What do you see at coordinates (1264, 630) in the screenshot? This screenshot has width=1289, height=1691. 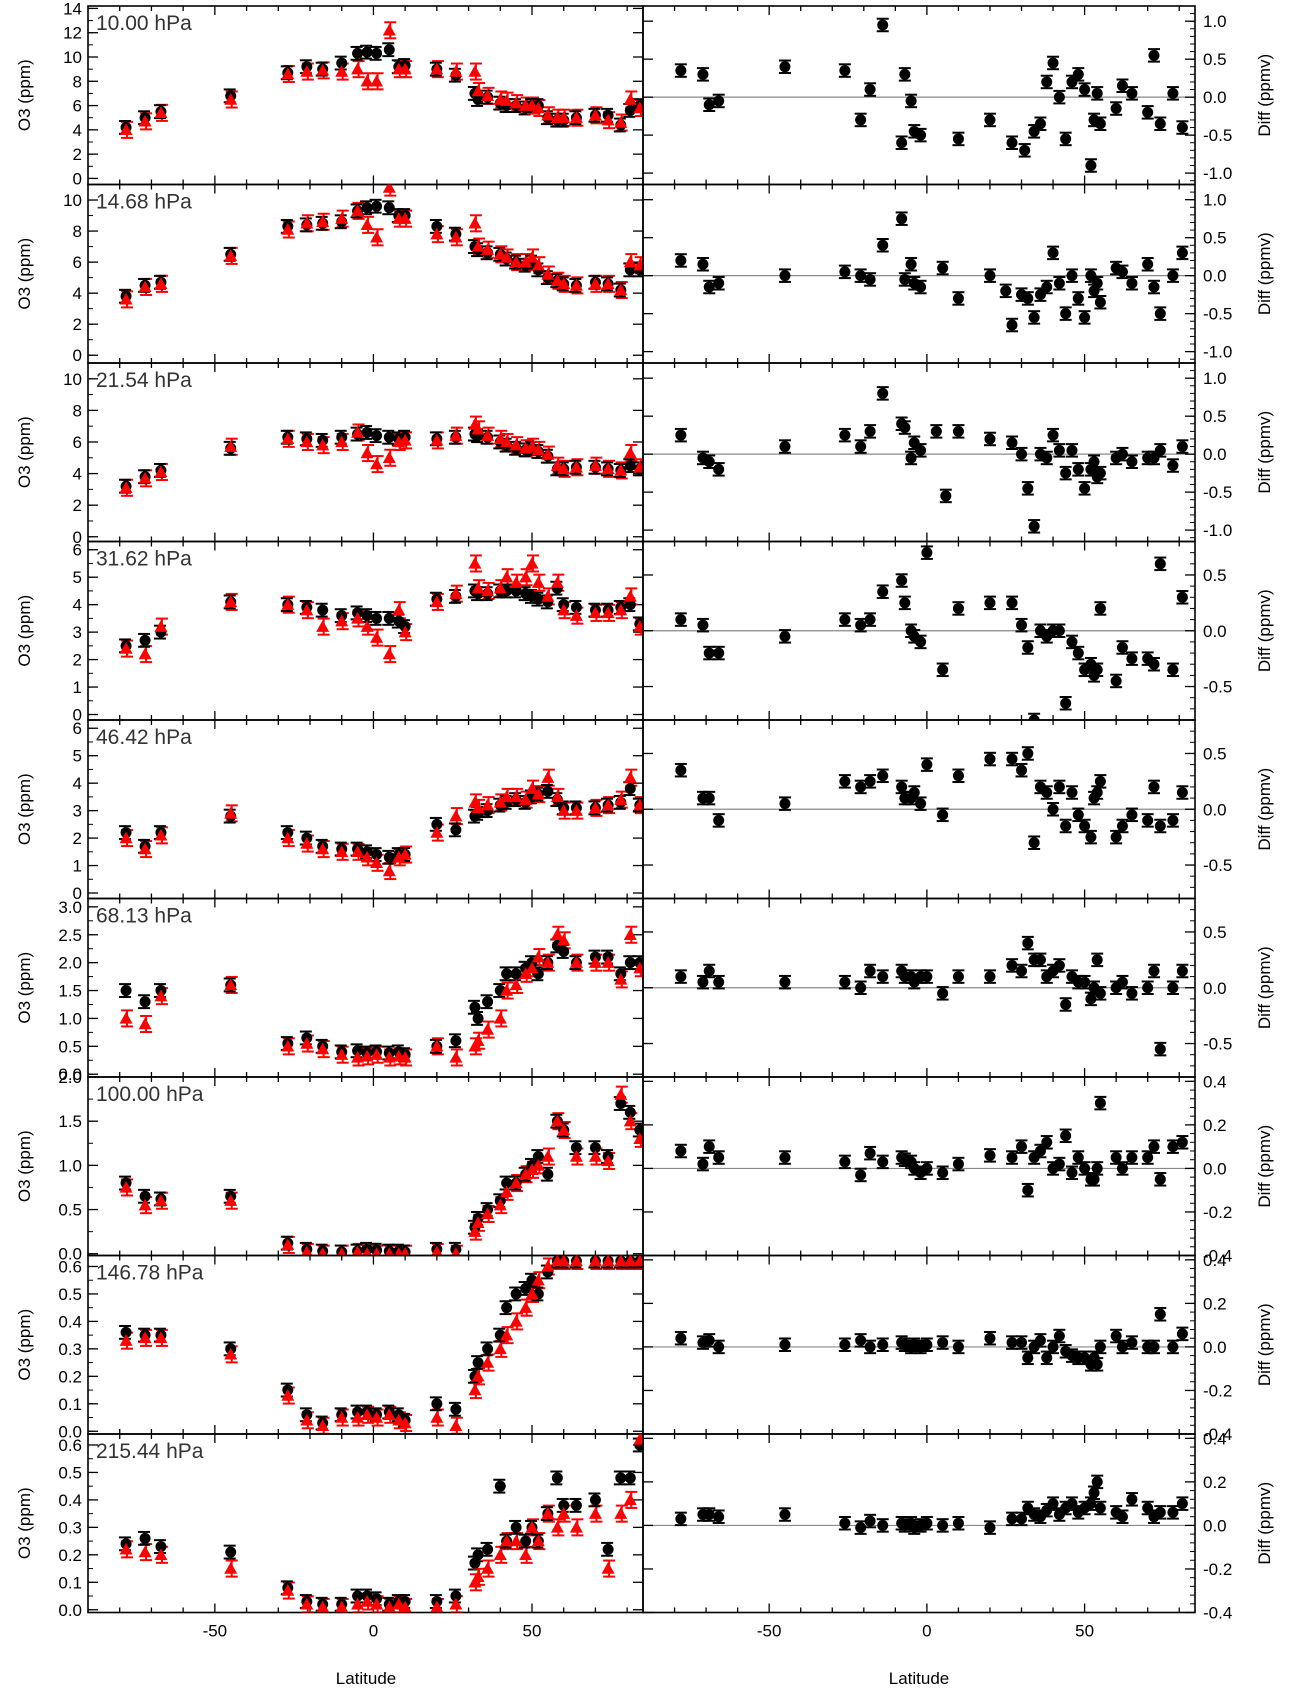 I see `right-y-axis-title: Diff (ppmv)` at bounding box center [1264, 630].